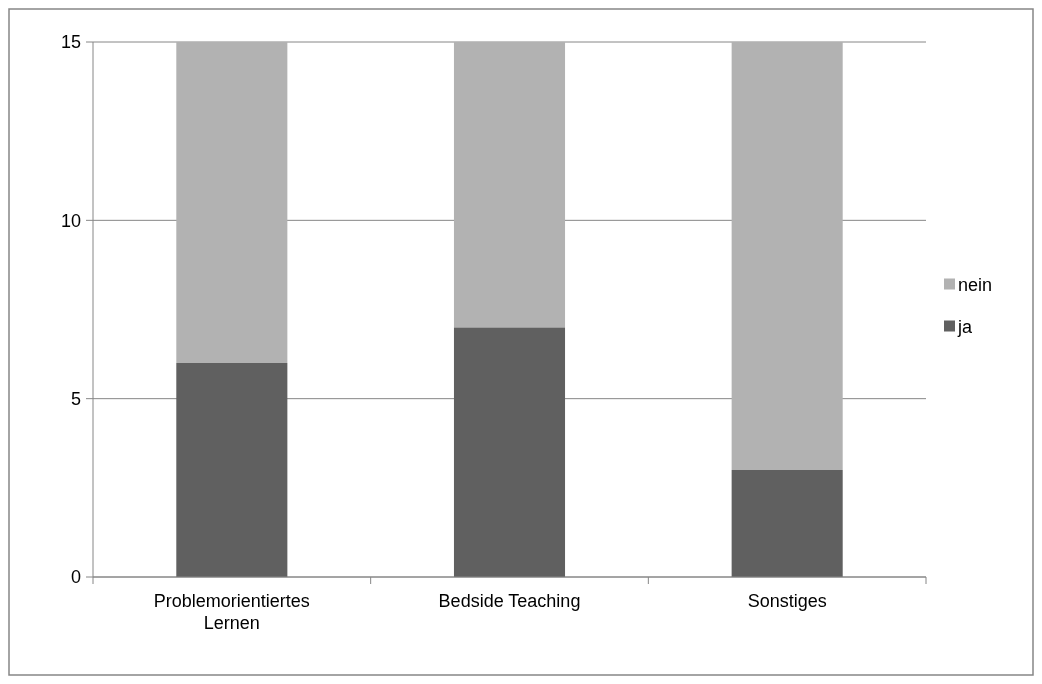  I want to click on y-tick-label: 15, so click(70, 42).